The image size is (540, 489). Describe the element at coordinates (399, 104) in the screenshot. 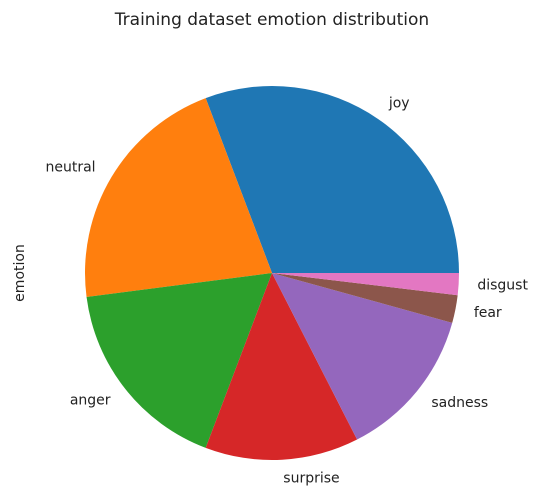

I see `slice-label: joy` at that location.